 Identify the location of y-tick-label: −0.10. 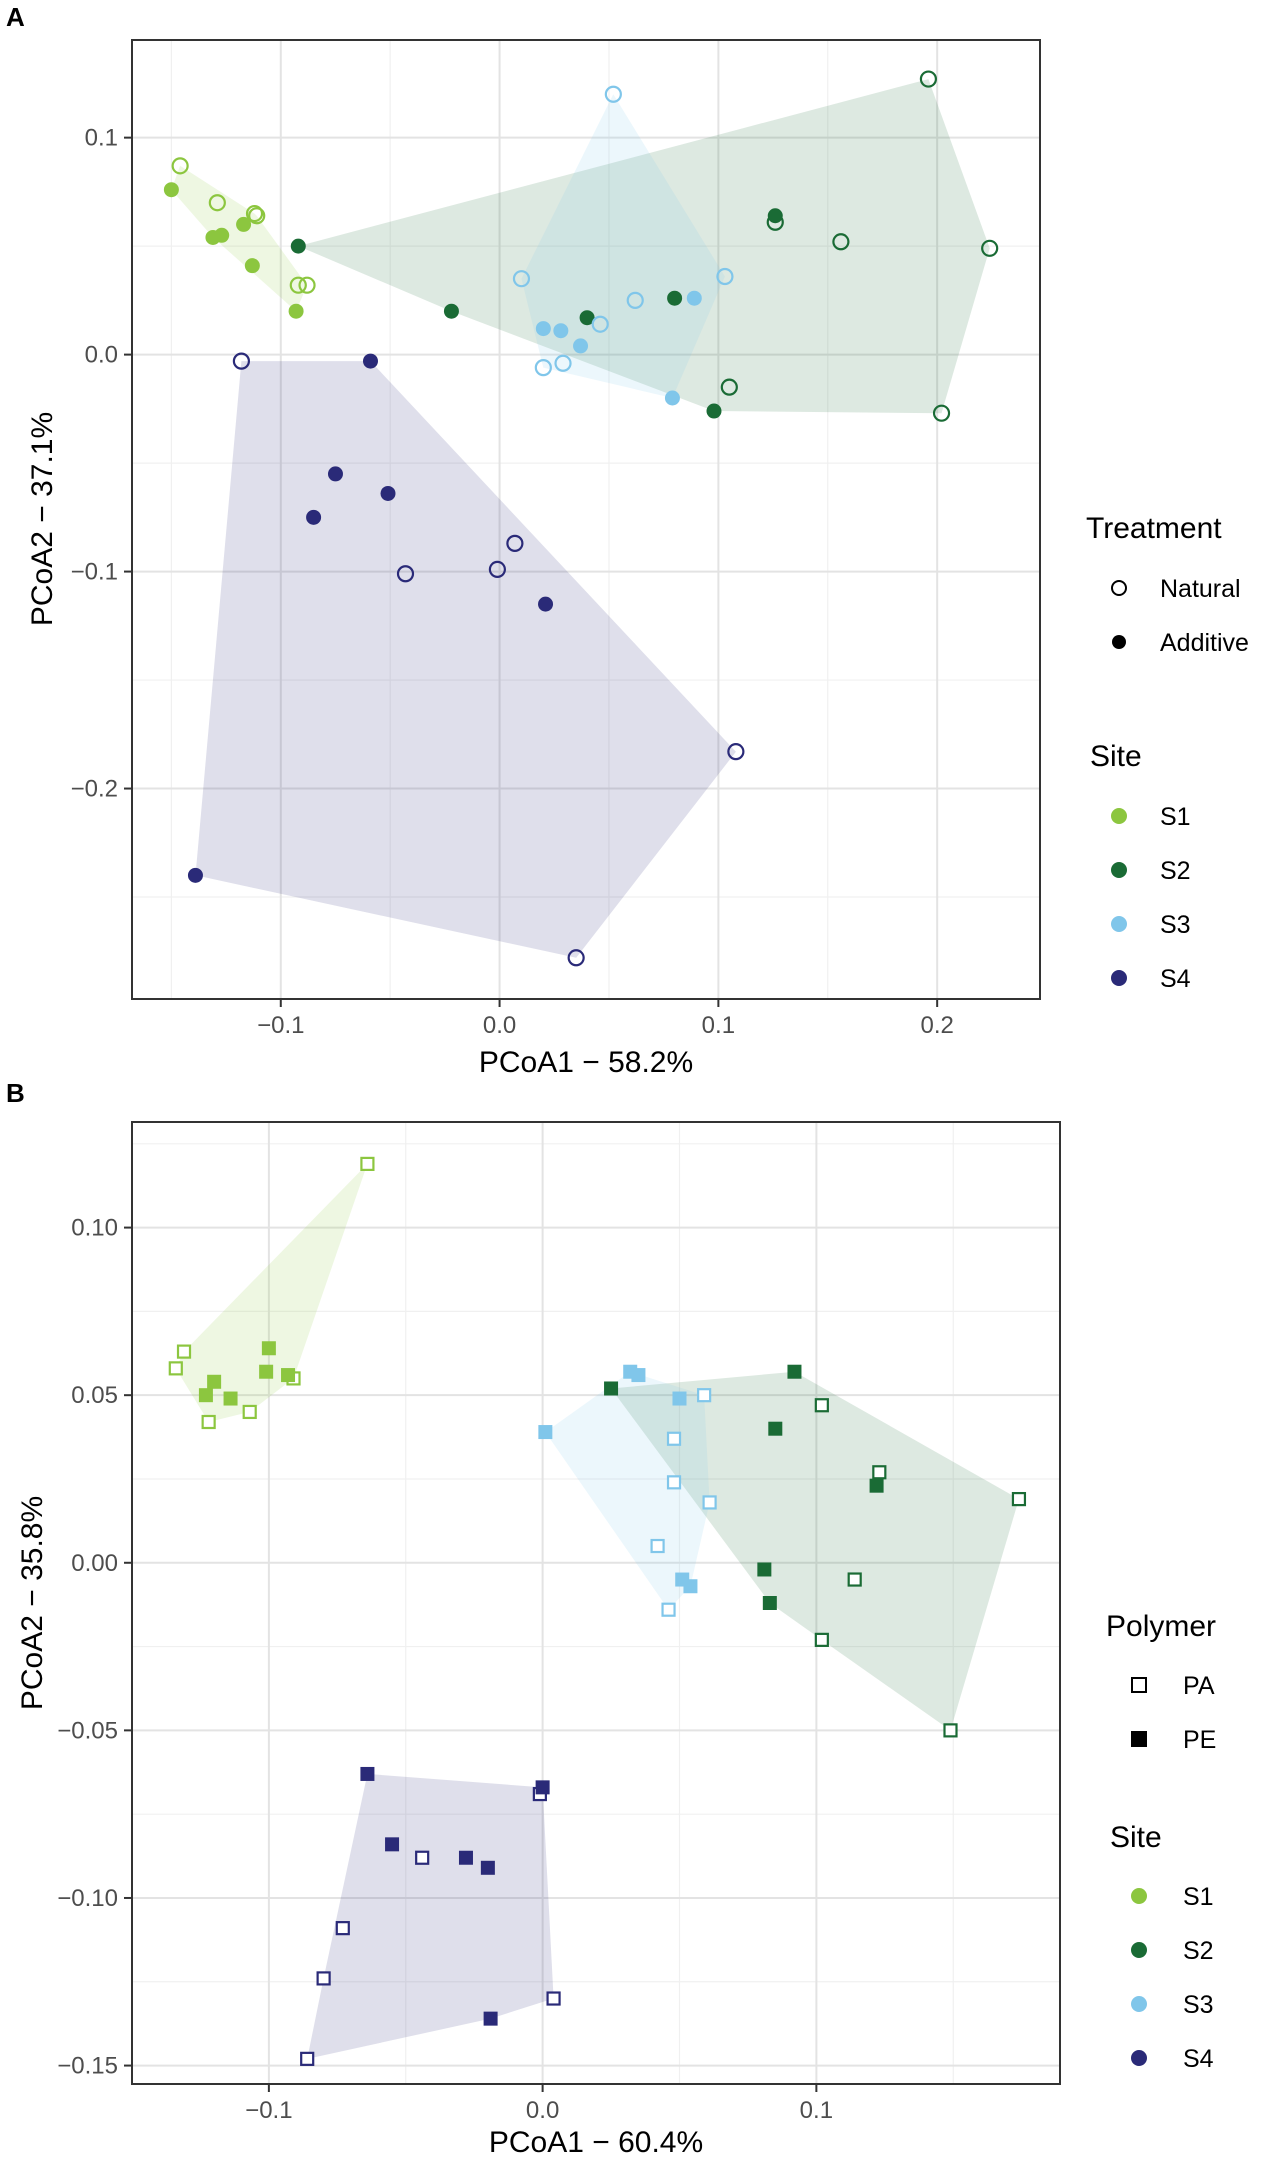
(87, 1898).